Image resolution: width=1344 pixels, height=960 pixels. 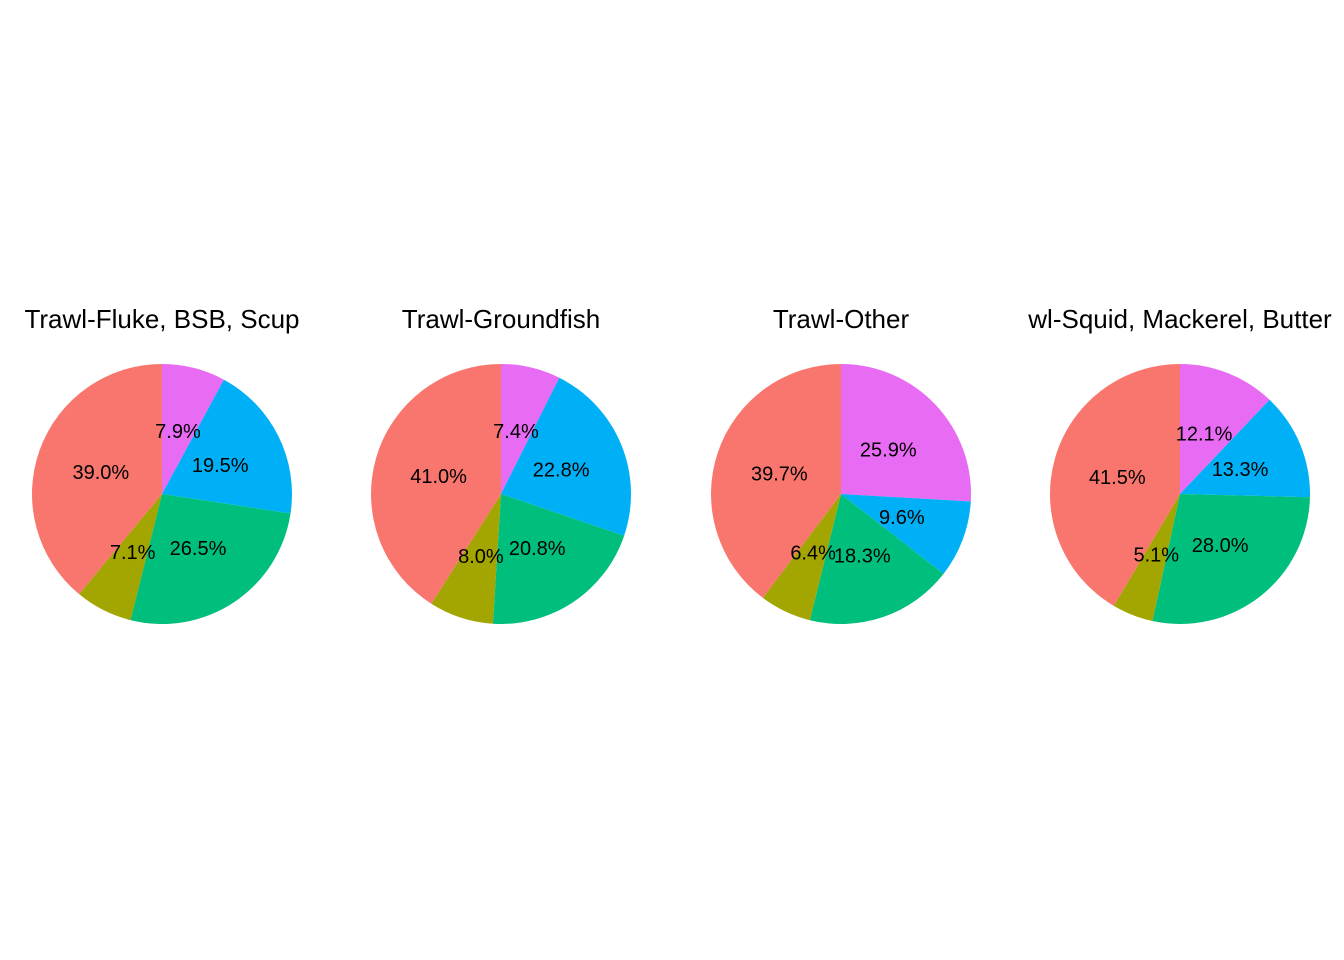 I want to click on slice-label: 41.0%, so click(x=438, y=477).